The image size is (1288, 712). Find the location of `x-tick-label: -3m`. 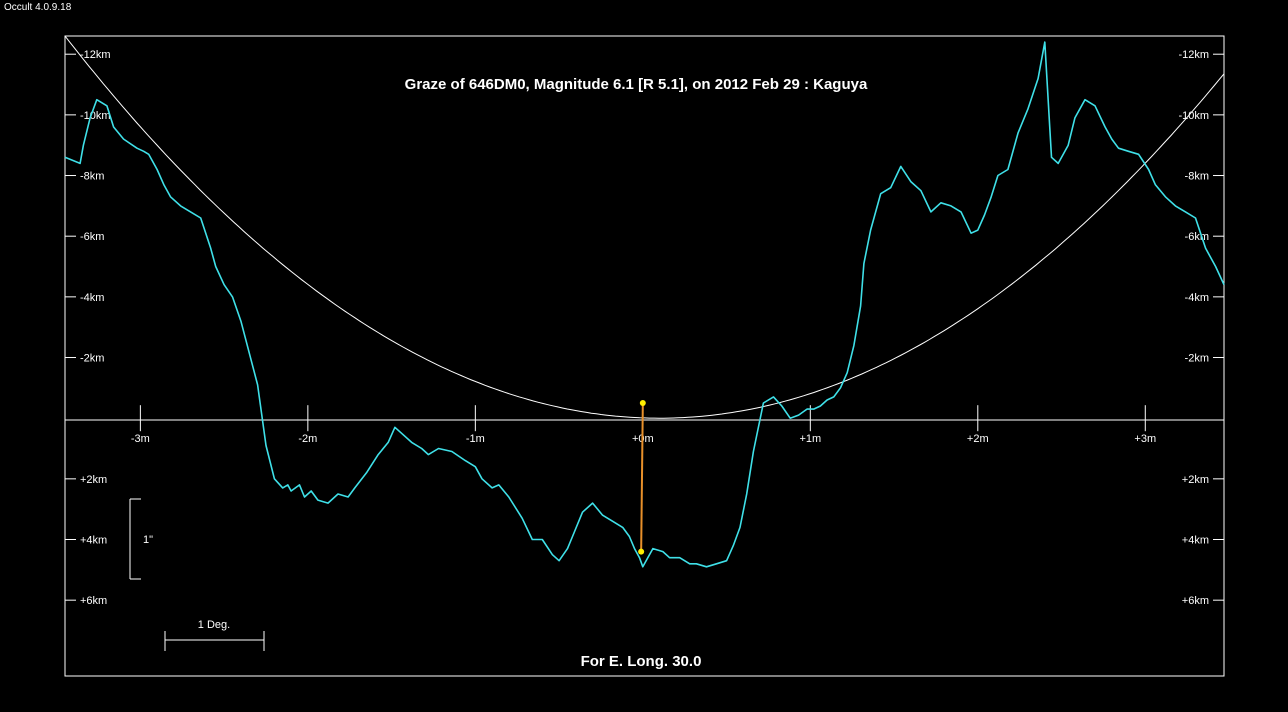

x-tick-label: -3m is located at coordinates (140, 439).